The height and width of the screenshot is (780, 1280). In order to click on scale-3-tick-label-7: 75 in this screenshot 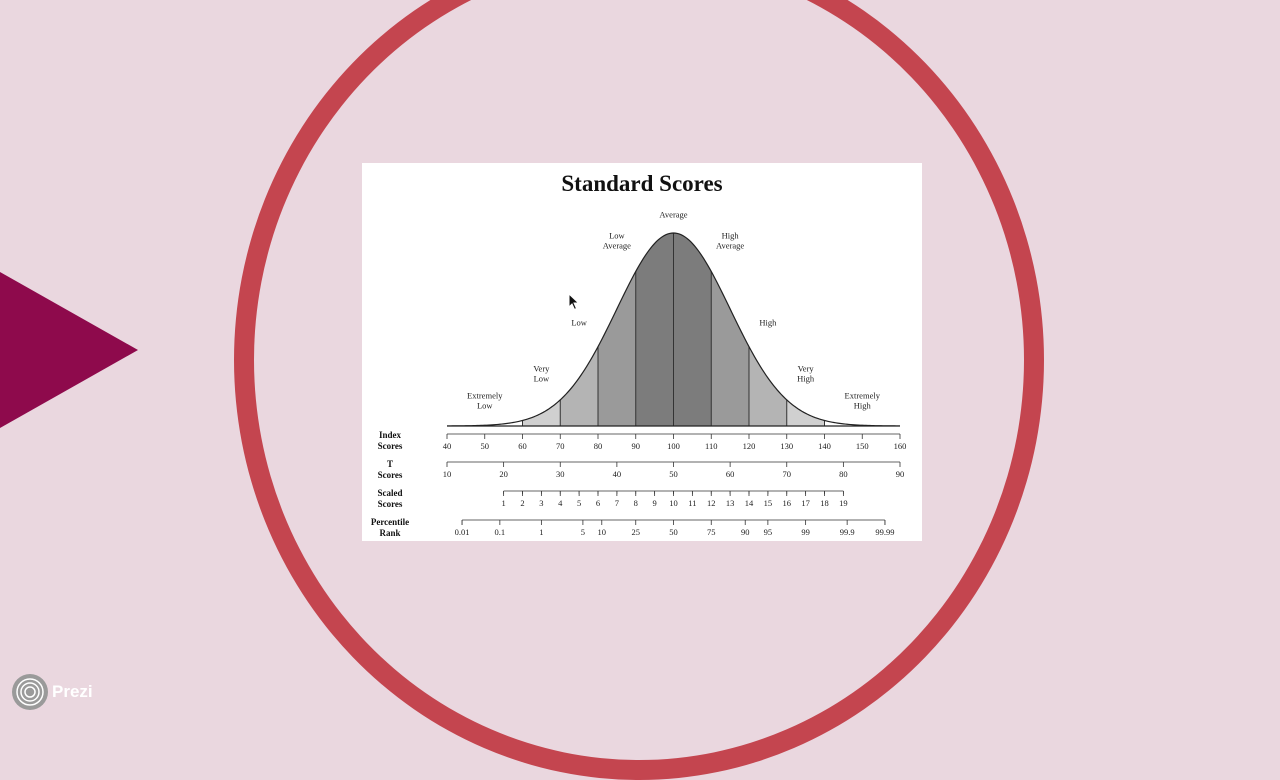, I will do `click(711, 532)`.